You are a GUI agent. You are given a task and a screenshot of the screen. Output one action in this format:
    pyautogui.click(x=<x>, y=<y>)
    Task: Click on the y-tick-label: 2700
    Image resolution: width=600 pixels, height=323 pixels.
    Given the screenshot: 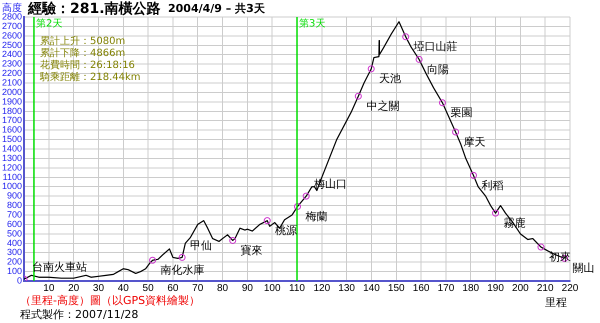 What is the action you would take?
    pyautogui.click(x=12, y=25)
    